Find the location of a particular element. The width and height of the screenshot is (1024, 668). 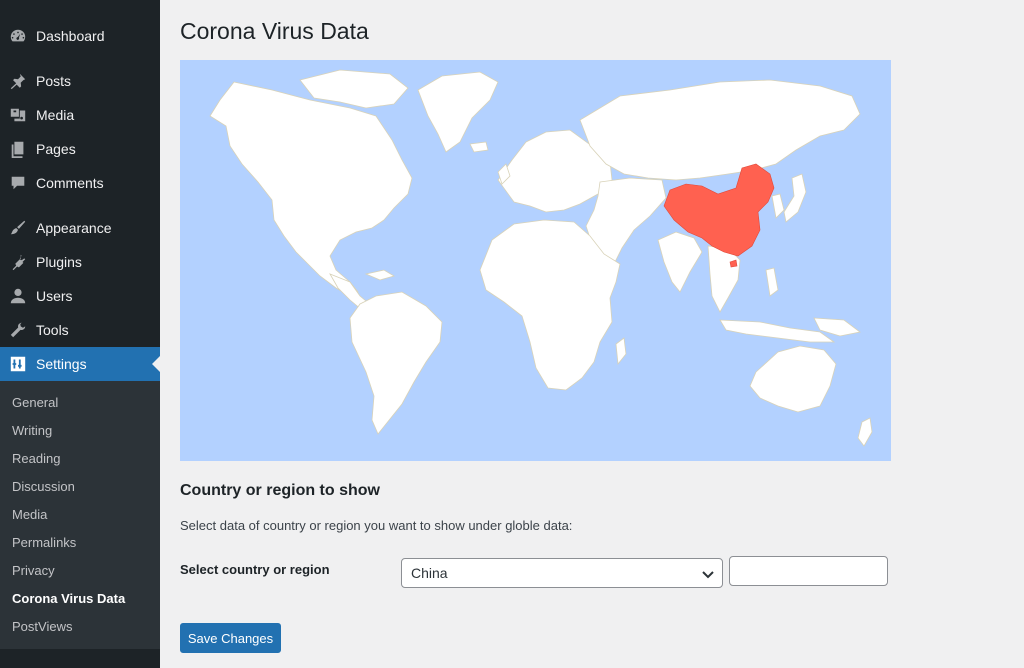

submenu-media: Media is located at coordinates (30, 514).